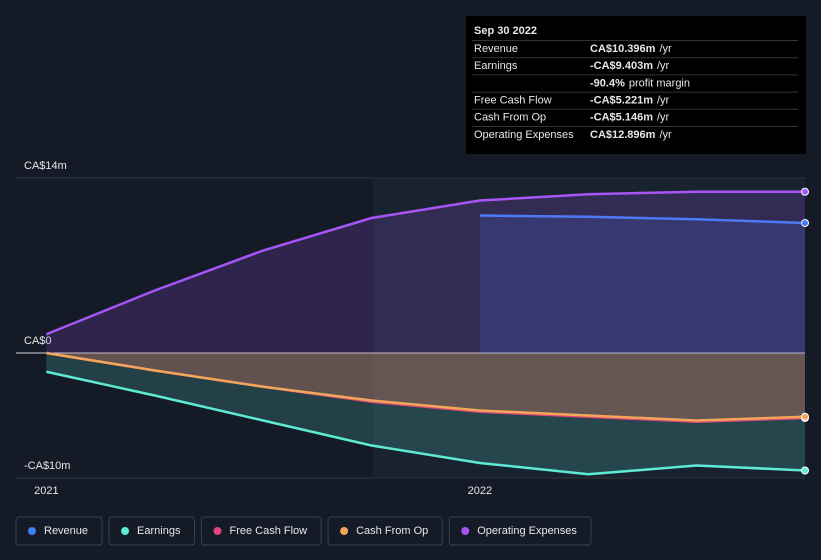 Image resolution: width=821 pixels, height=560 pixels. I want to click on x-tick-label: 2021, so click(46, 491).